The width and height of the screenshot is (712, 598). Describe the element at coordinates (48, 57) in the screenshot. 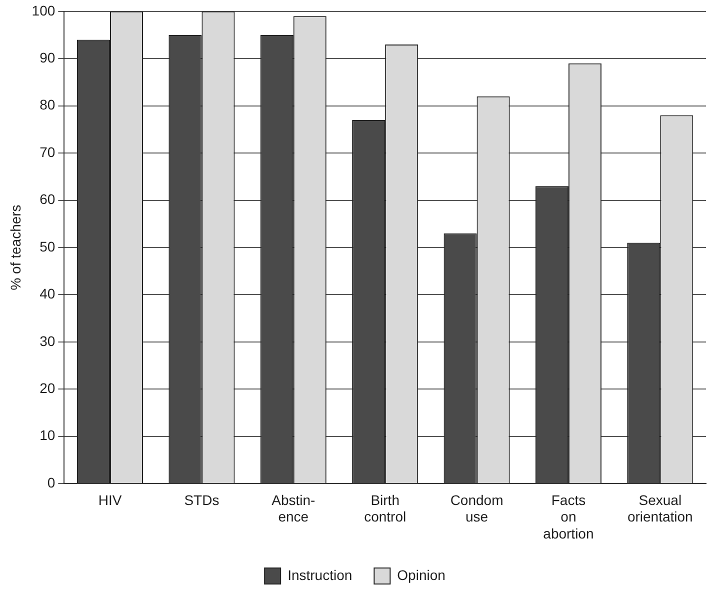

I see `y-tick-label: 90` at that location.